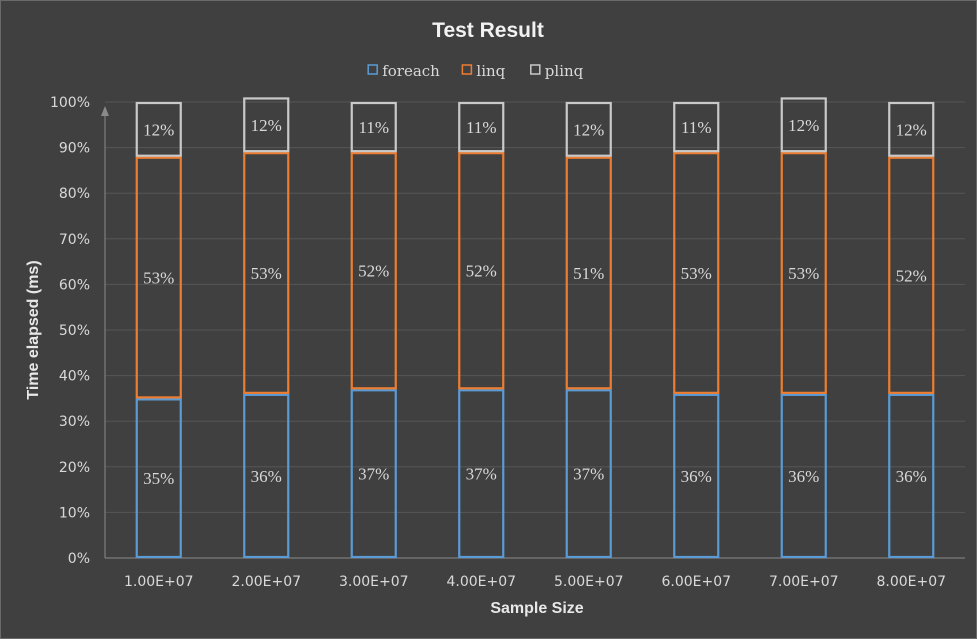 This screenshot has height=639, width=977. I want to click on x-tick-label: 4.00E+07, so click(481, 582).